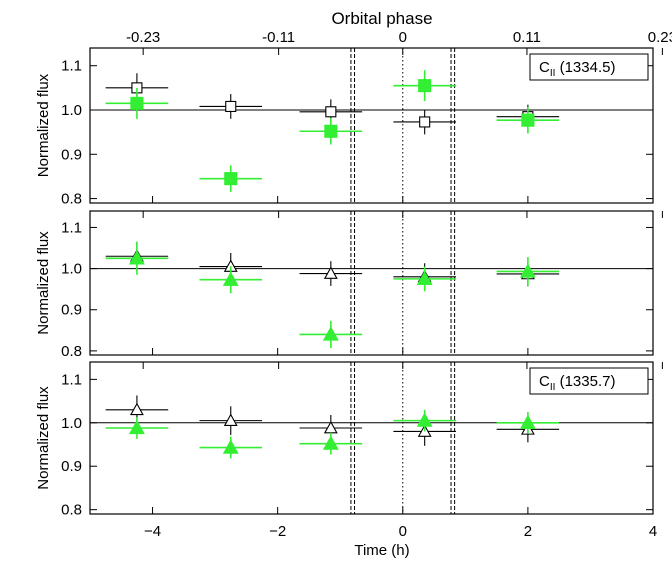  Describe the element at coordinates (278, 37) in the screenshot. I see `top-tick-label: -0.11` at that location.